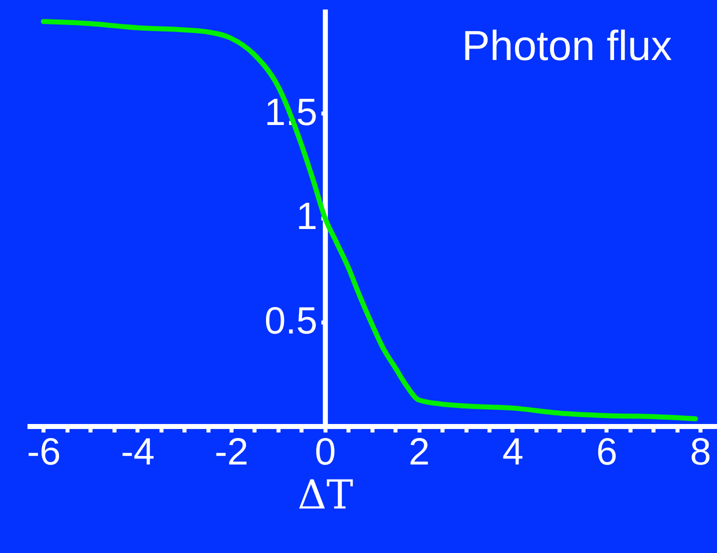 This screenshot has height=553, width=717. I want to click on x-tick-label: 0, so click(325, 453).